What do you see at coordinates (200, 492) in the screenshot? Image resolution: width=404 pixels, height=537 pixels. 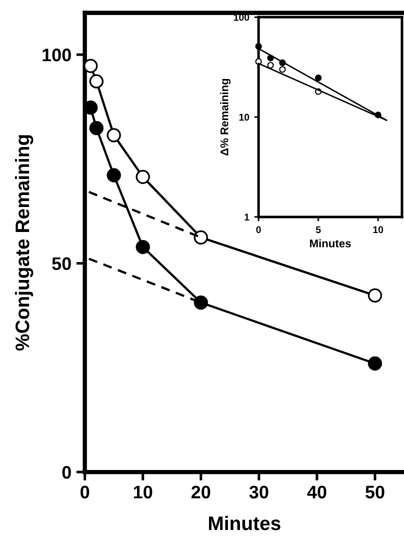 I see `x-tick-label: 20` at bounding box center [200, 492].